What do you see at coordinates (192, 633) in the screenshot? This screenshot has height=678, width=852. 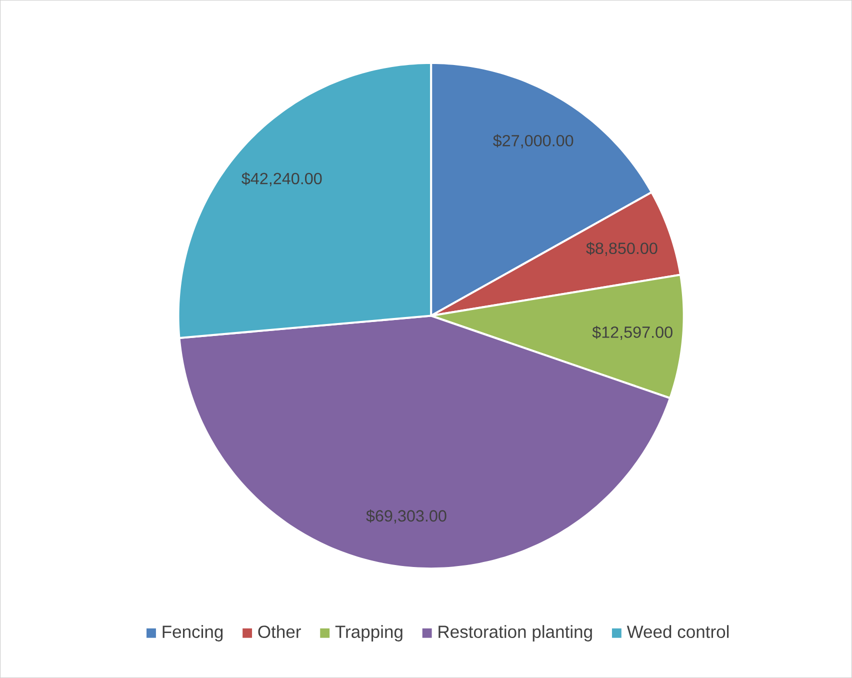 I see `legend-label: Fencing` at bounding box center [192, 633].